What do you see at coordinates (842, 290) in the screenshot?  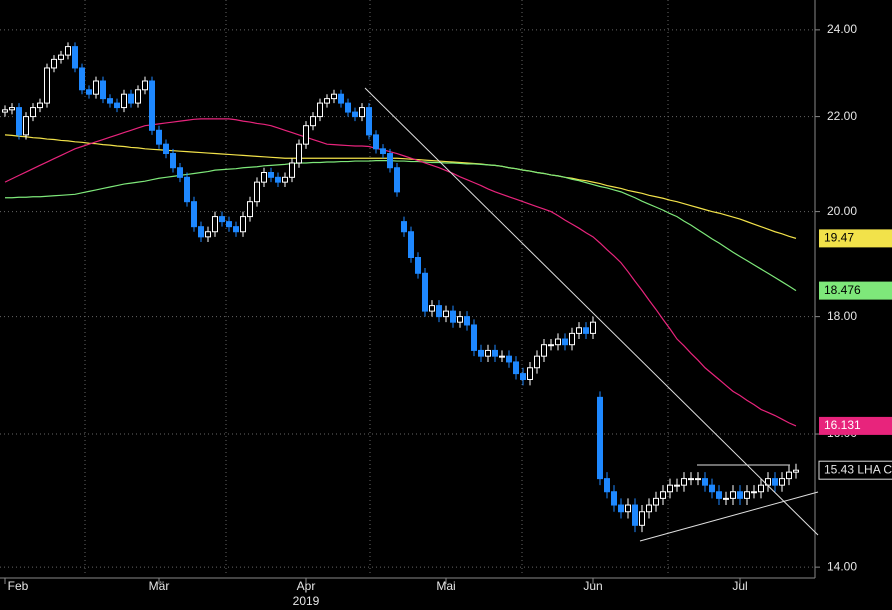 I see `value-box-label: 18.476` at bounding box center [842, 290].